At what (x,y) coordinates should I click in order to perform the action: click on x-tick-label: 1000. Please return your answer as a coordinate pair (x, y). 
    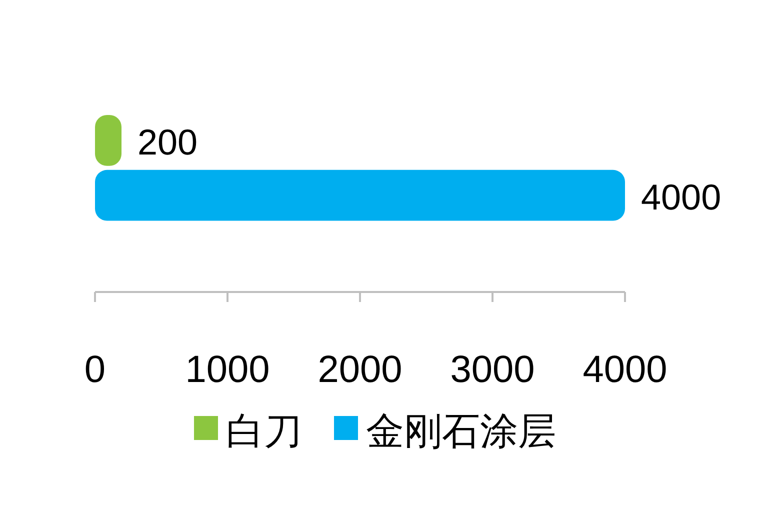
    Looking at the image, I should click on (227, 370).